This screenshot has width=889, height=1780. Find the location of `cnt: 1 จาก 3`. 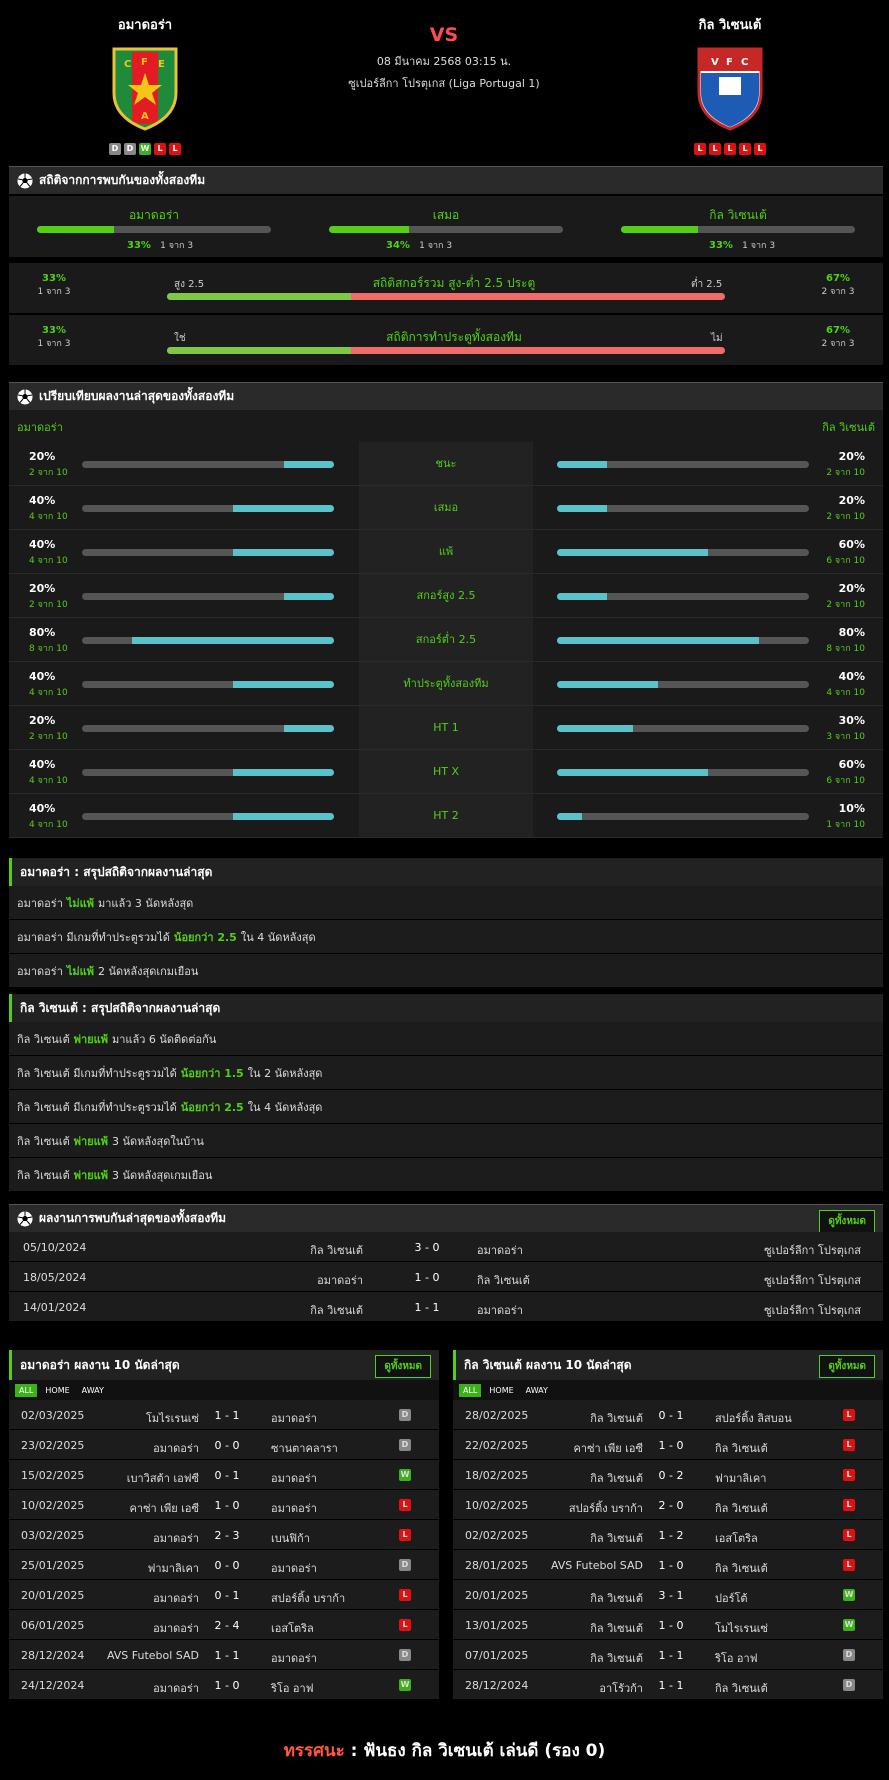

cnt: 1 จาก 3 is located at coordinates (177, 246).